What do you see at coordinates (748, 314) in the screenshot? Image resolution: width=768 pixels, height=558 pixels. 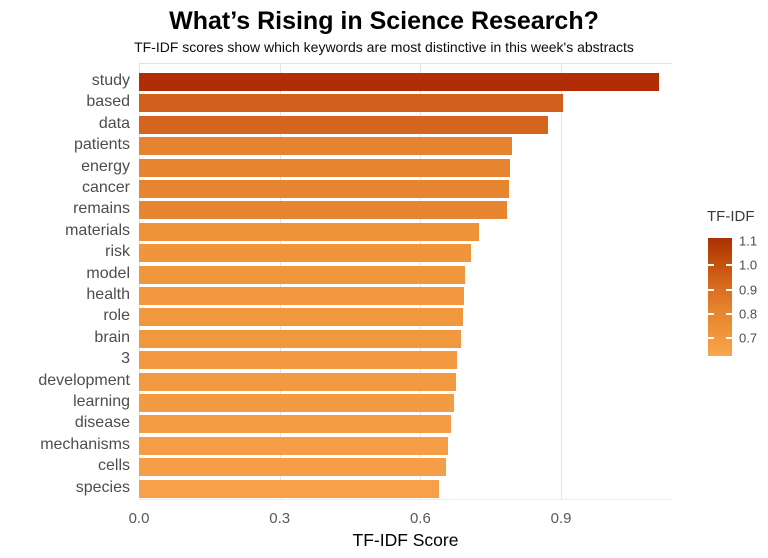 I see `legend-tick-label: 0.8` at bounding box center [748, 314].